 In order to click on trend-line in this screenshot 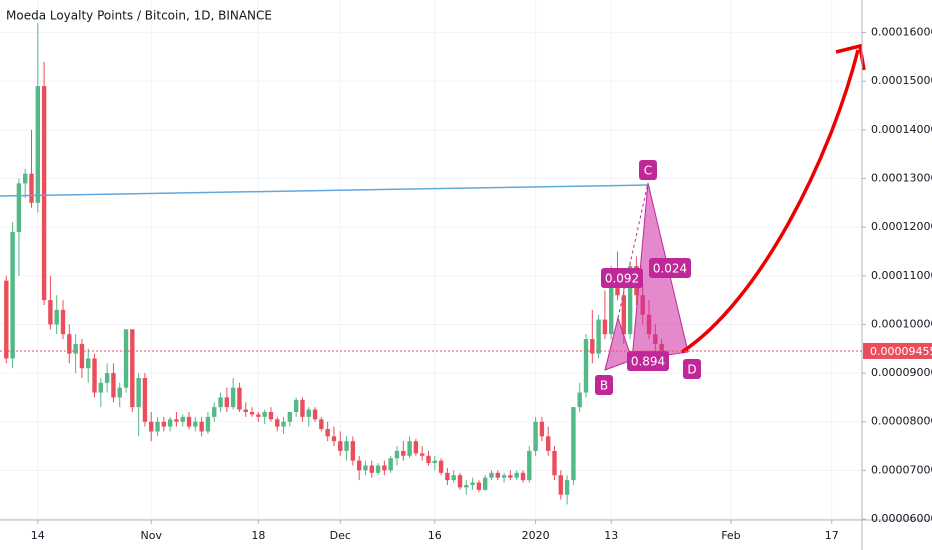, I will do `click(324, 190)`.